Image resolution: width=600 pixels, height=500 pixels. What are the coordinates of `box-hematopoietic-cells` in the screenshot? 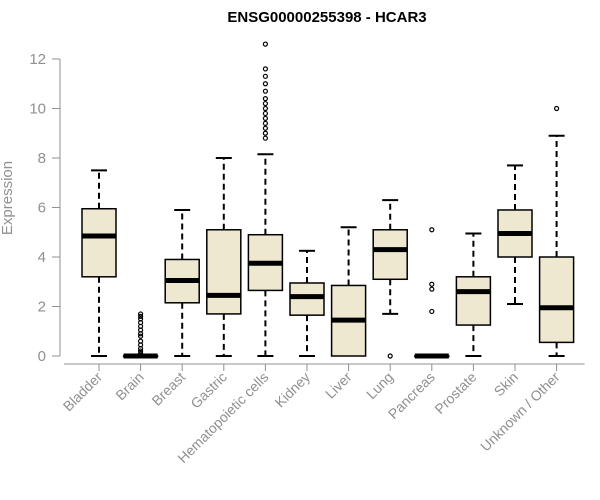 It's located at (265, 199).